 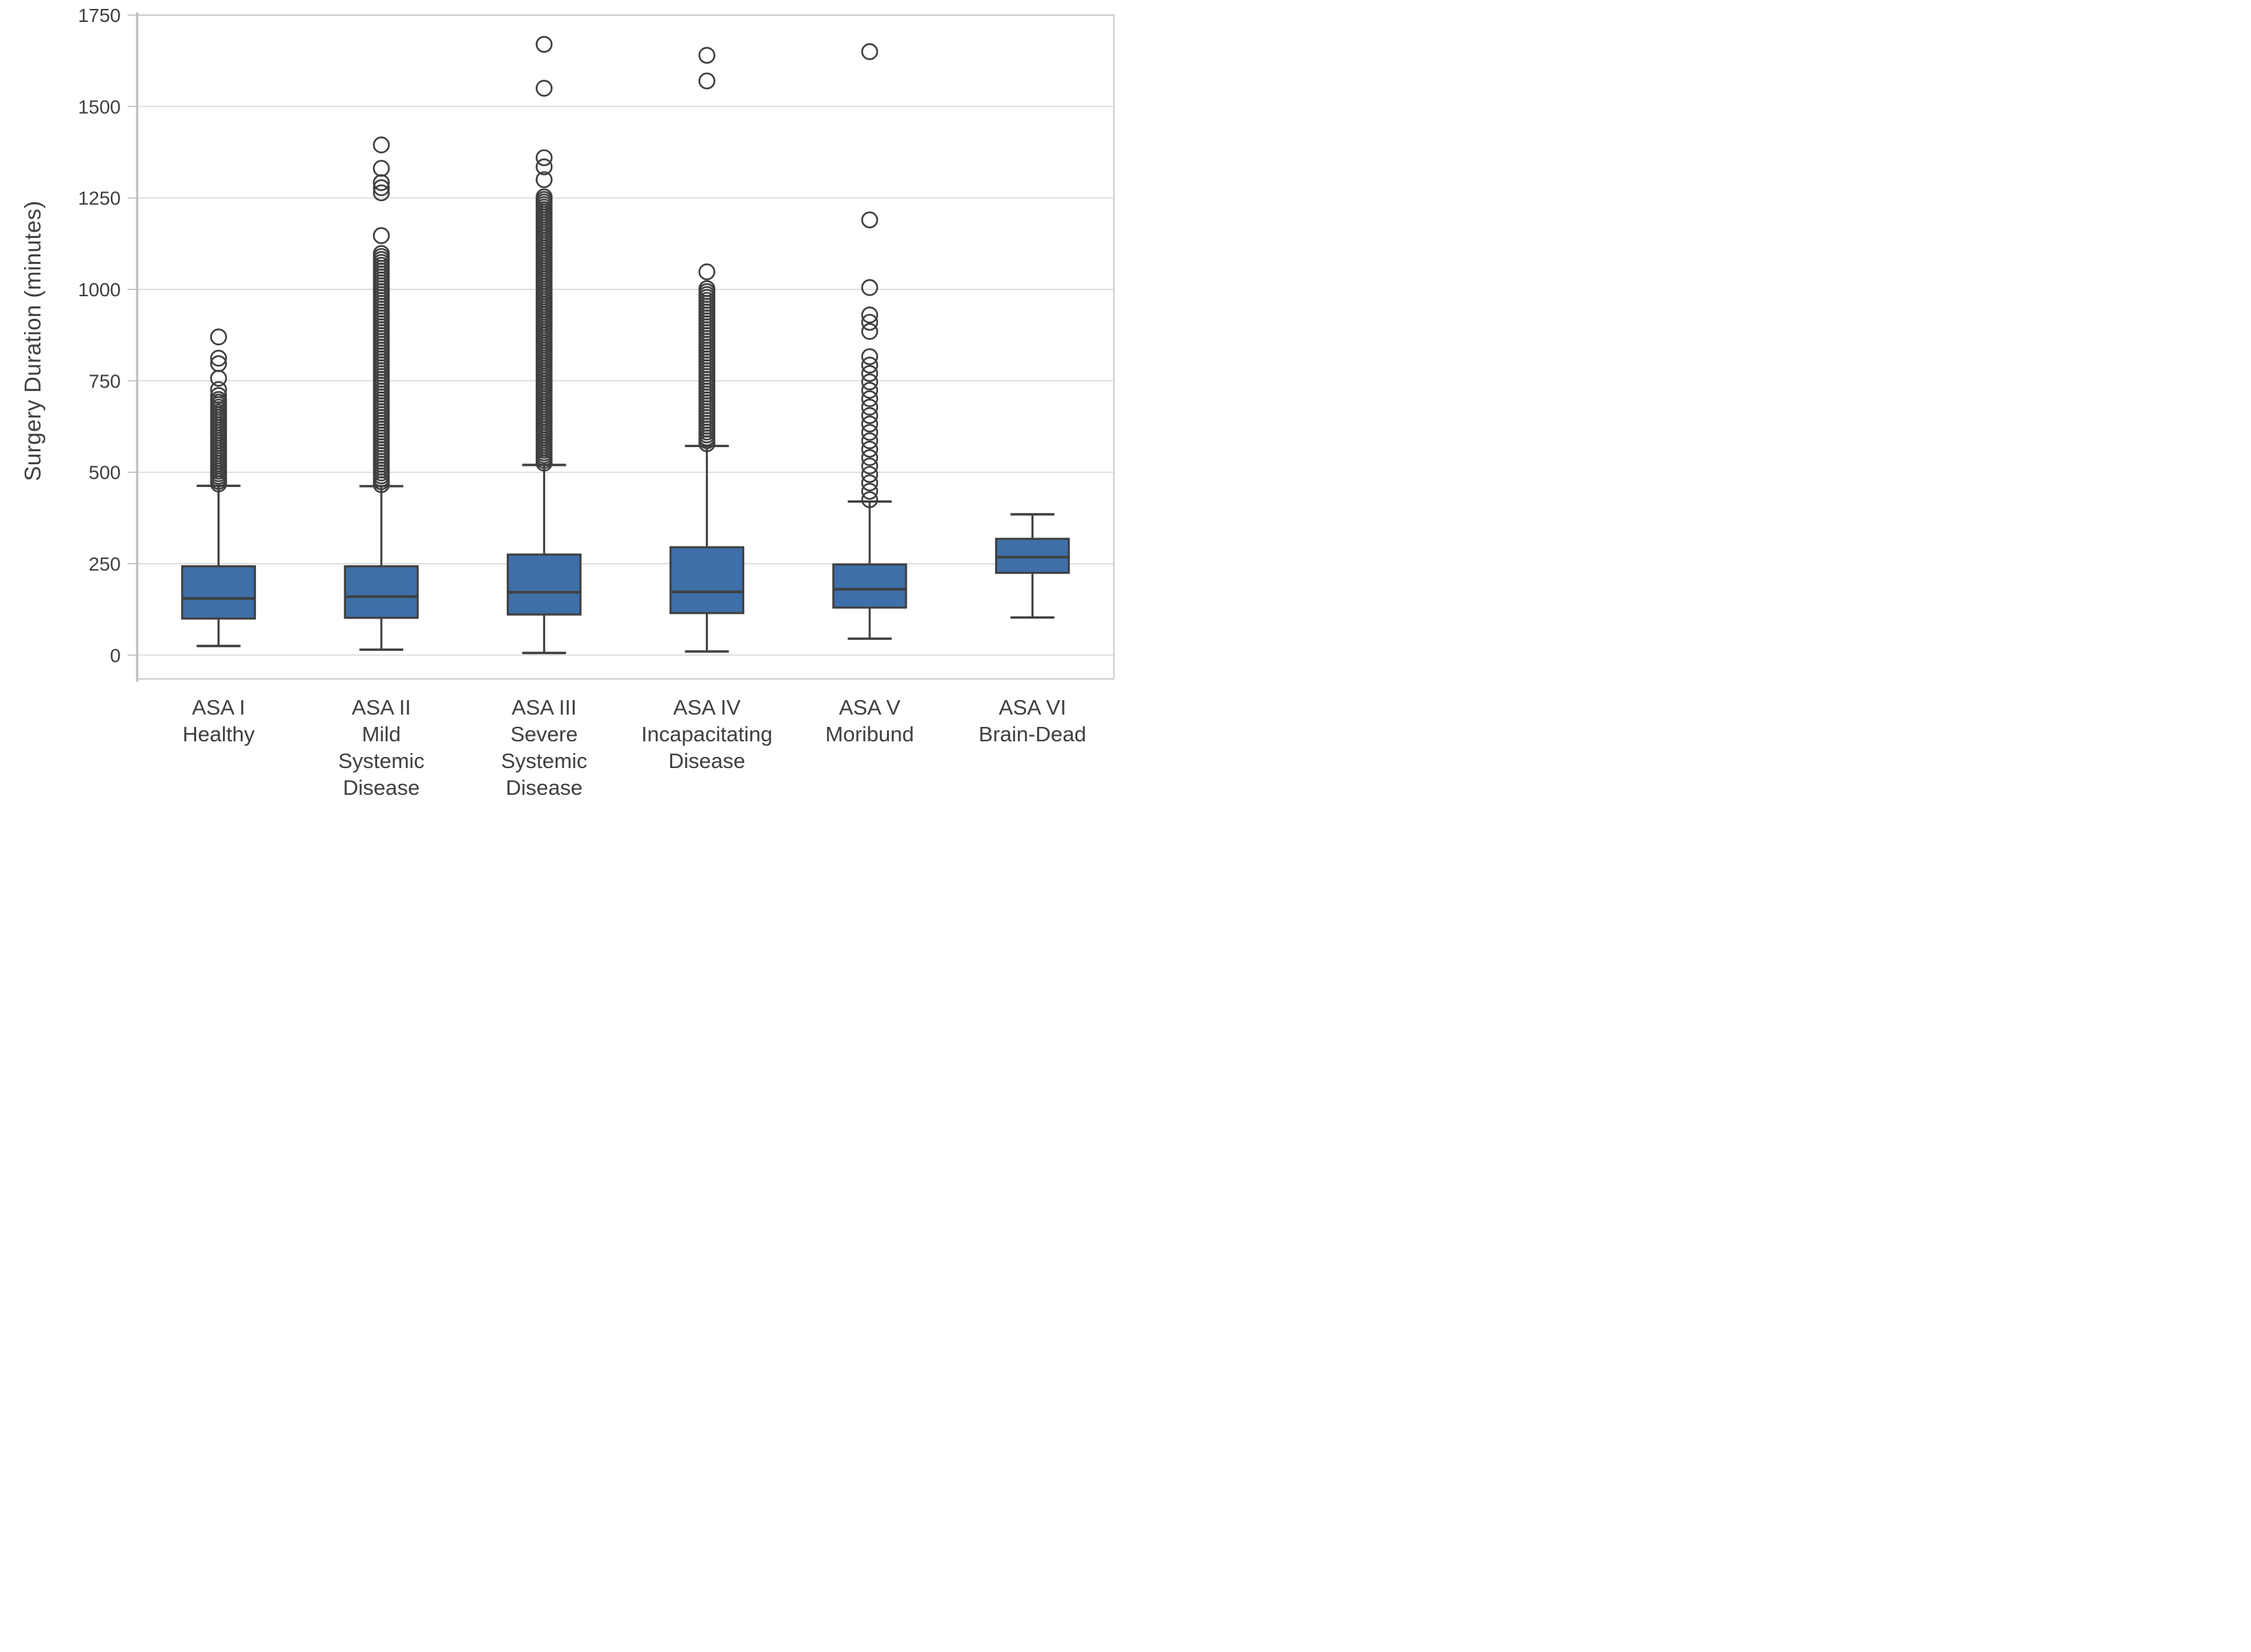 I want to click on box-group-3: ASA III Severe Systemic Disease, so click(x=544, y=418).